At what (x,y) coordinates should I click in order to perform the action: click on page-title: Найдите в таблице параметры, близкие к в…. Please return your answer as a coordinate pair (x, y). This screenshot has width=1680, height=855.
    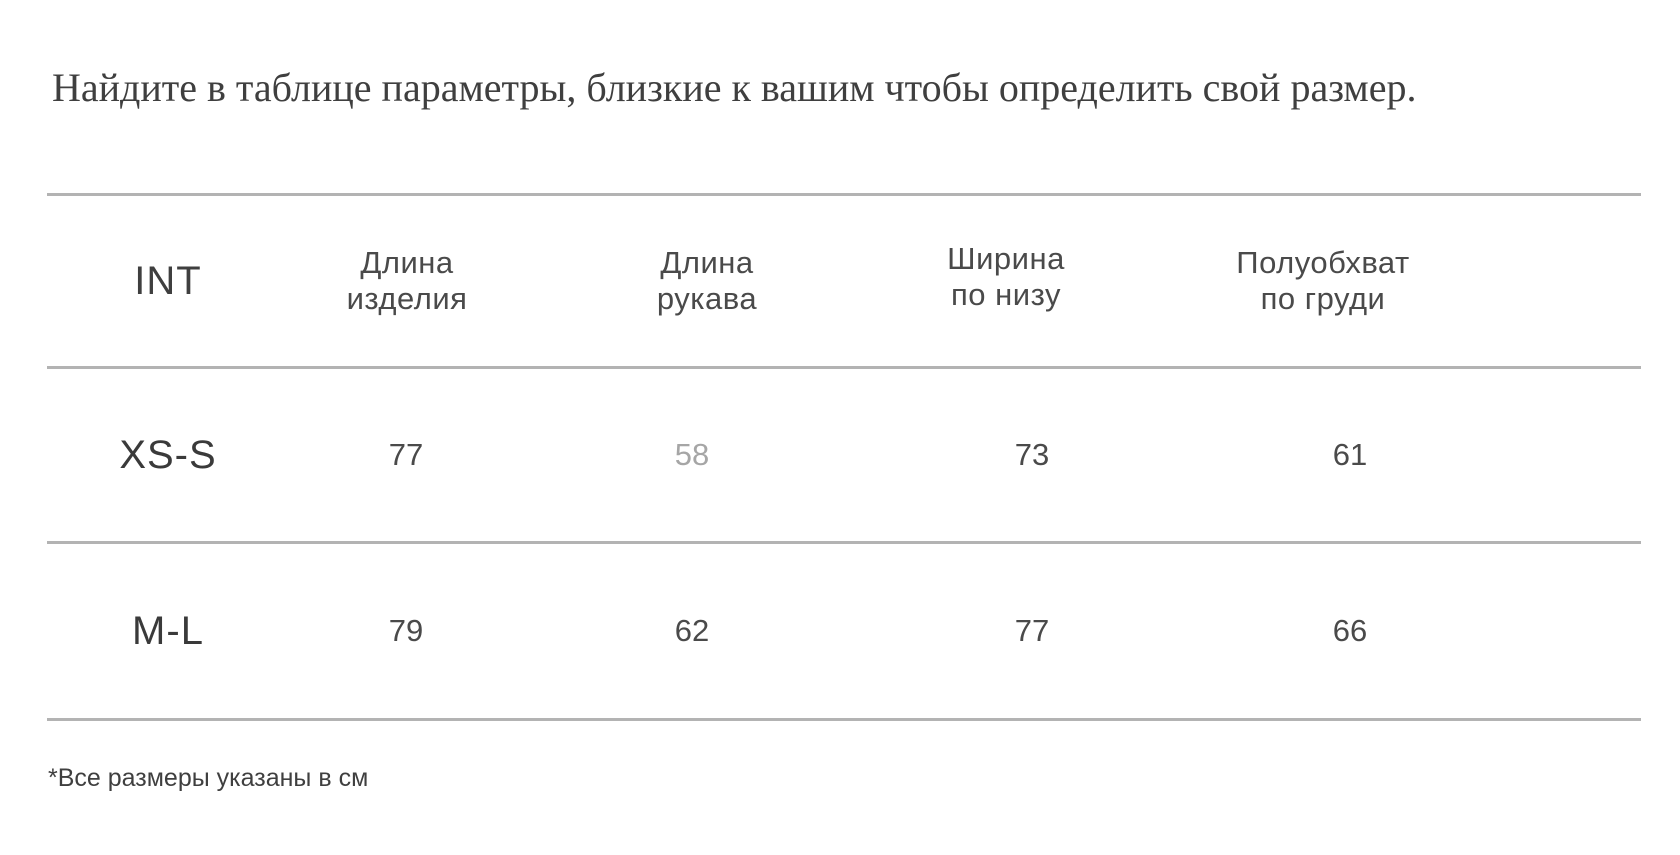
    Looking at the image, I should click on (734, 87).